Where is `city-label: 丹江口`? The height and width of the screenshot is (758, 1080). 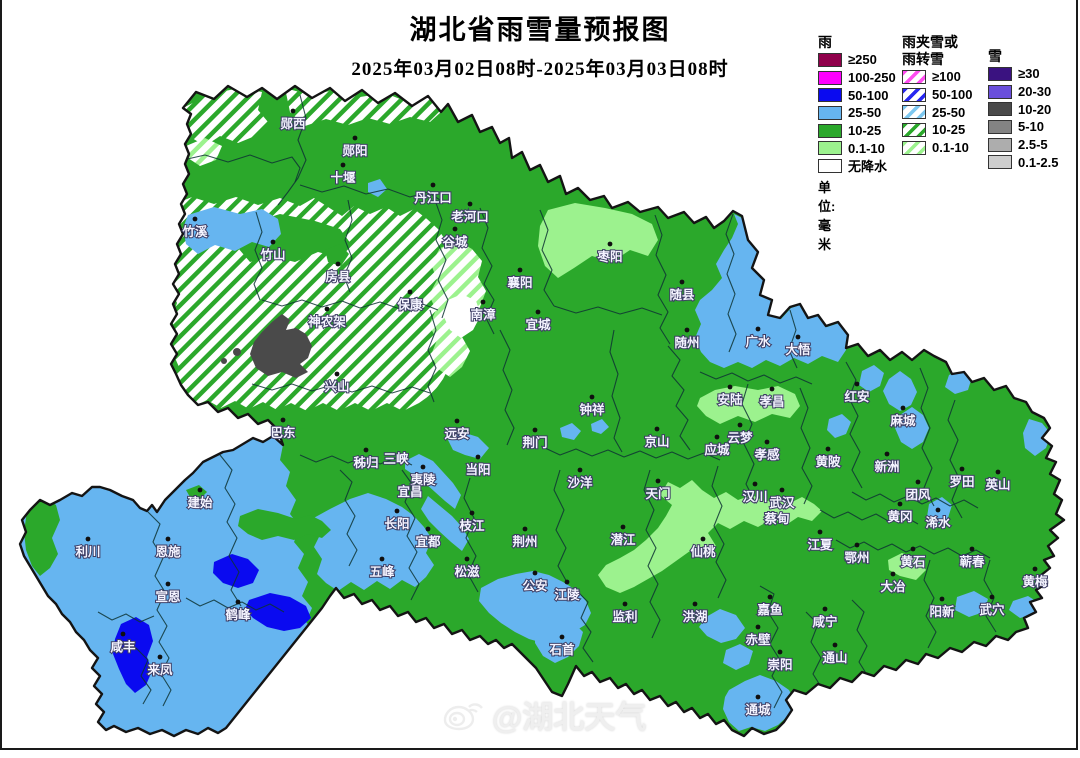 city-label: 丹江口 is located at coordinates (433, 197).